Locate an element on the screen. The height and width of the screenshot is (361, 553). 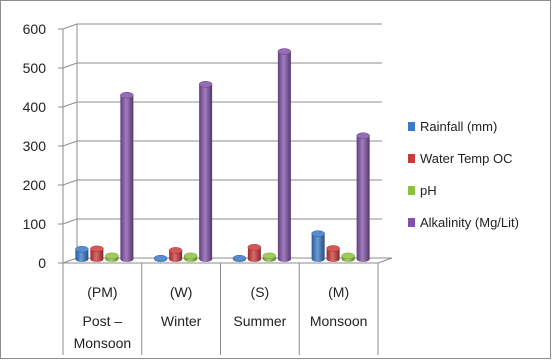
legend-label: Water Temp OC is located at coordinates (466, 158).